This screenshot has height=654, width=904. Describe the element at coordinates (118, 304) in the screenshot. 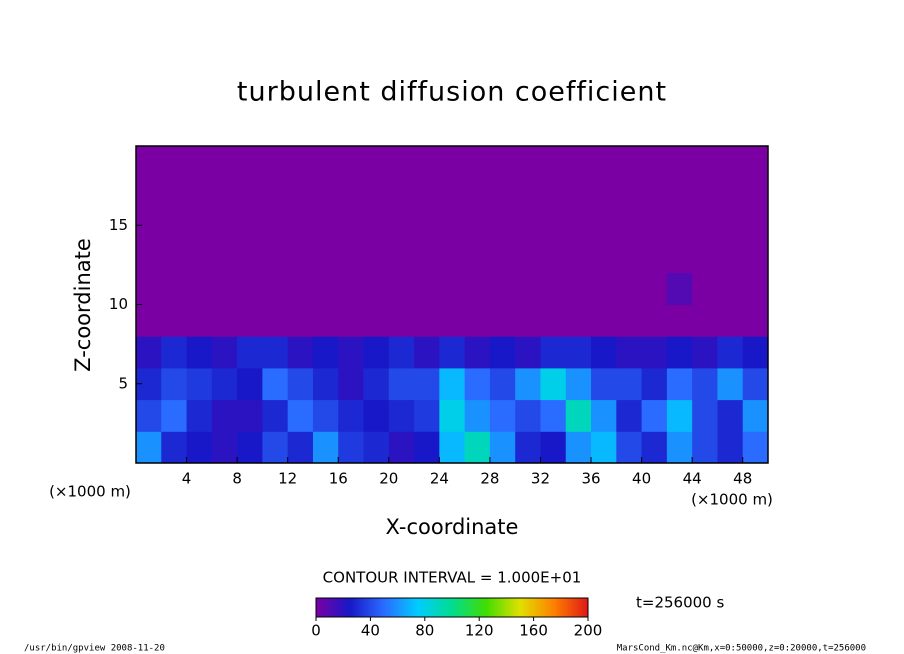

I see `y-tick-label: 10` at that location.